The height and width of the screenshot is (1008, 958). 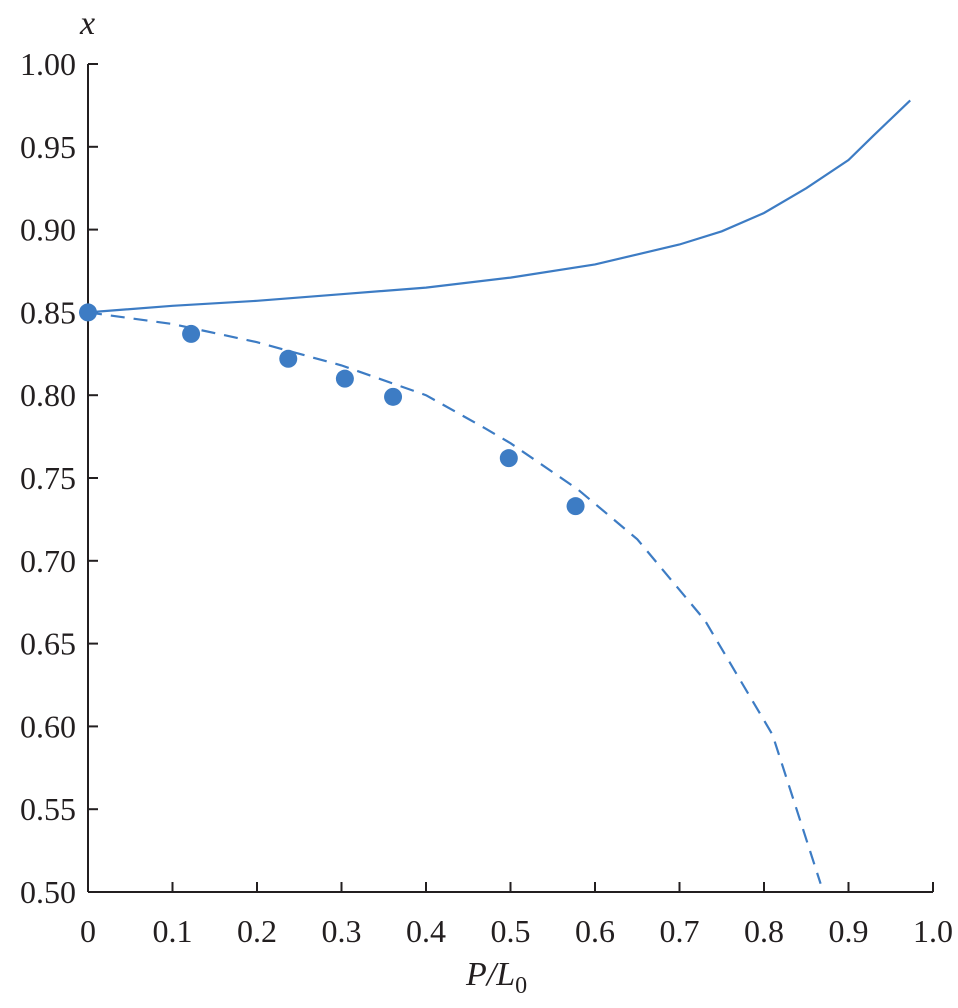 What do you see at coordinates (426, 931) in the screenshot?
I see `x-tick-label: 0.4` at bounding box center [426, 931].